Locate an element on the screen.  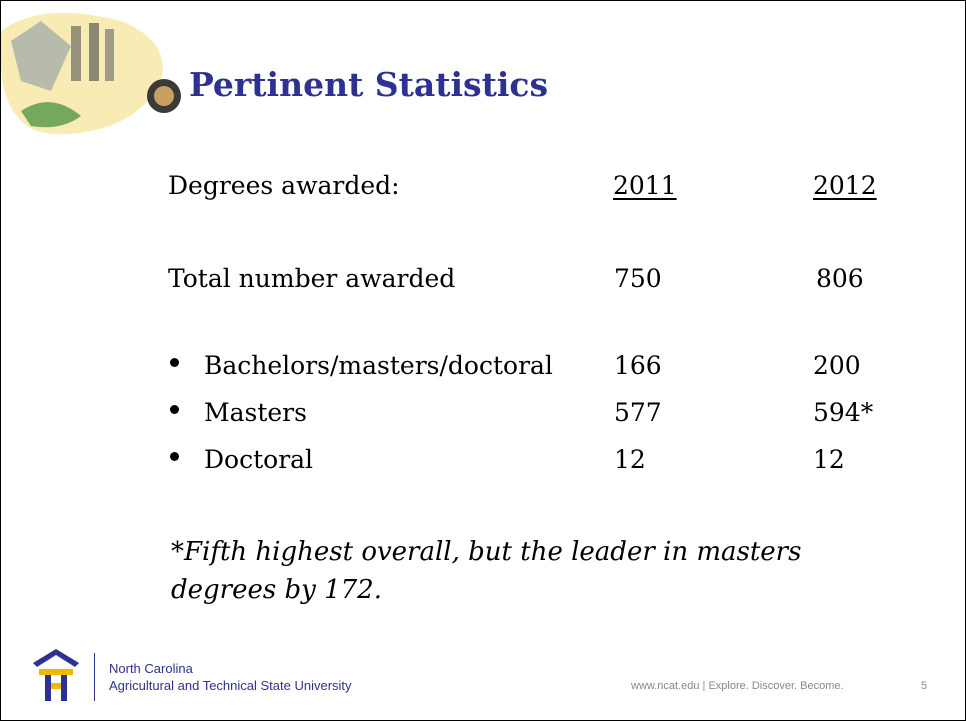
total-value: 806 is located at coordinates (840, 278).